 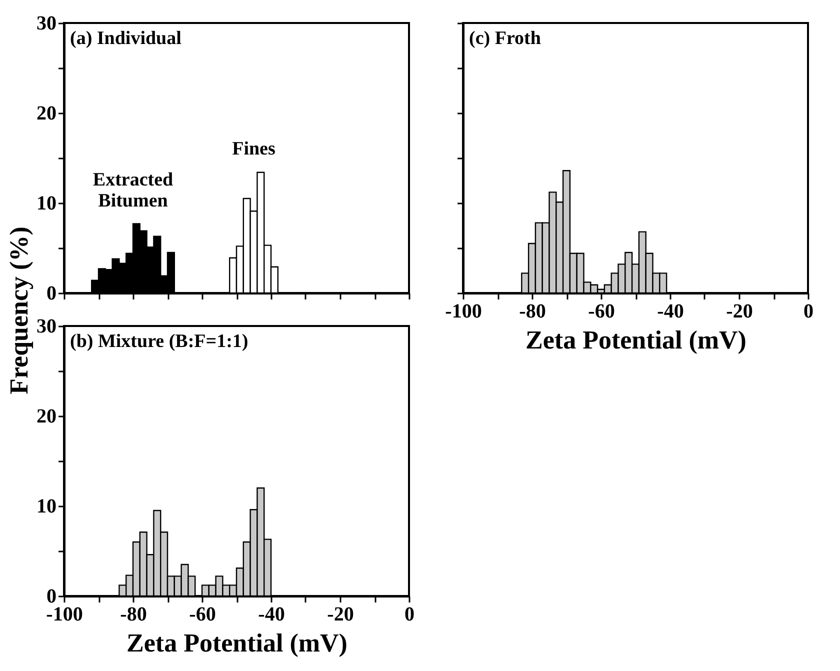 I want to click on y-tick-label: 0, so click(x=51, y=293).